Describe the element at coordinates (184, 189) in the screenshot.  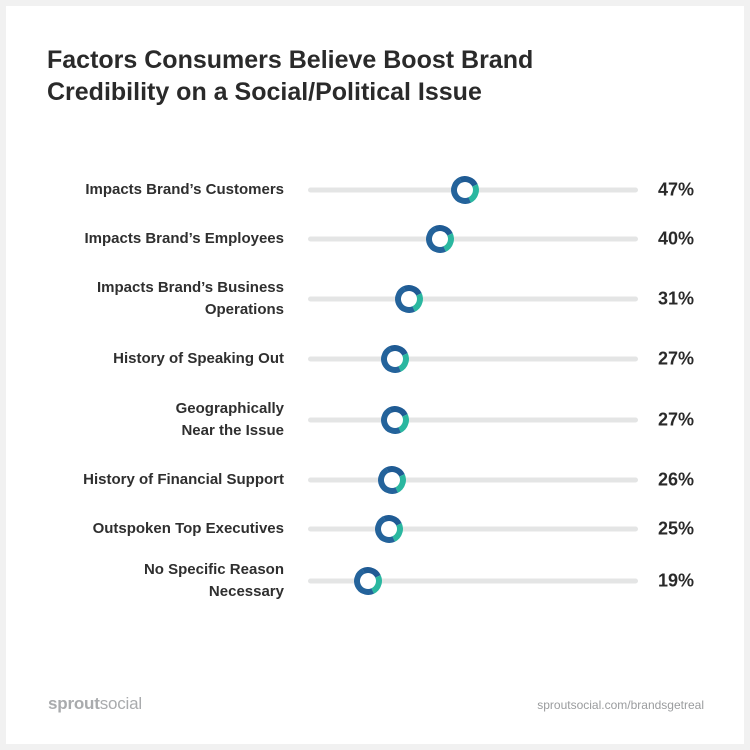
I see `category-label: Impacts Brand’s Customers` at that location.